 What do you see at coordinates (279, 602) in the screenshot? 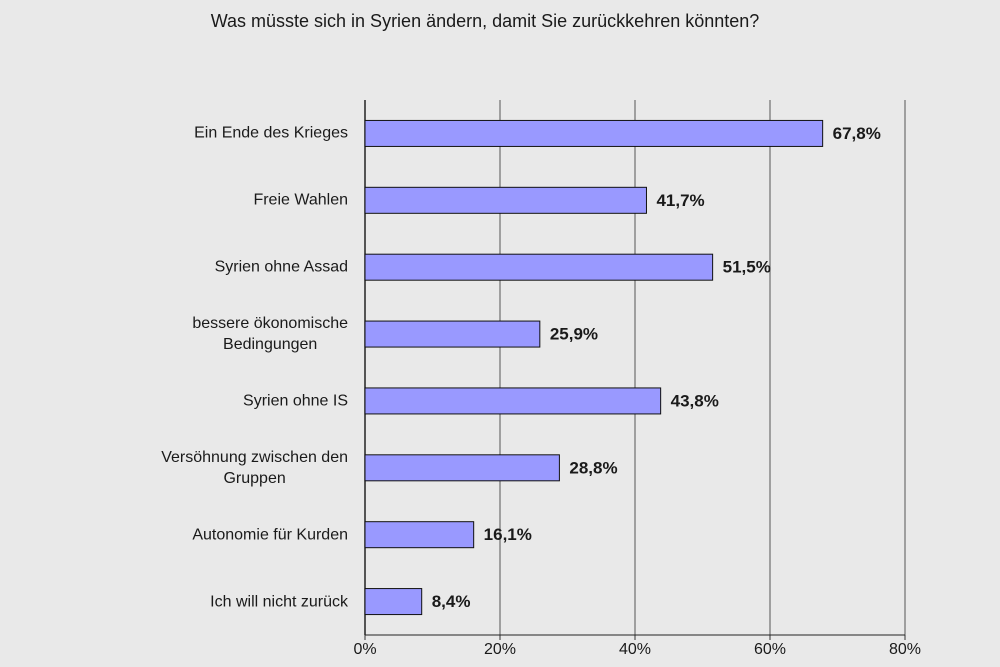
I see `y-tick-label: Ich will nicht zurück` at bounding box center [279, 602].